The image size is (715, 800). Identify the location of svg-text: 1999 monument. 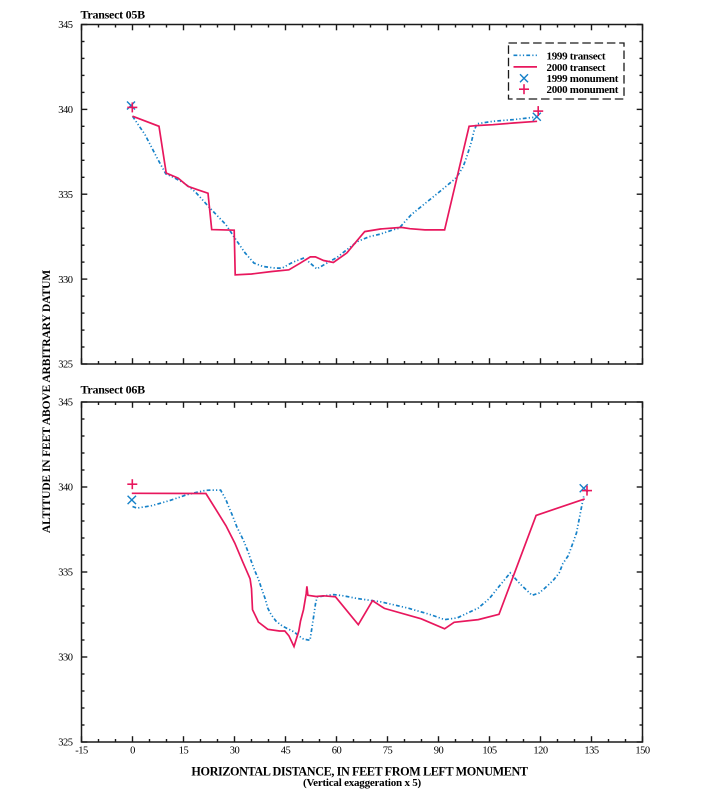
(583, 79).